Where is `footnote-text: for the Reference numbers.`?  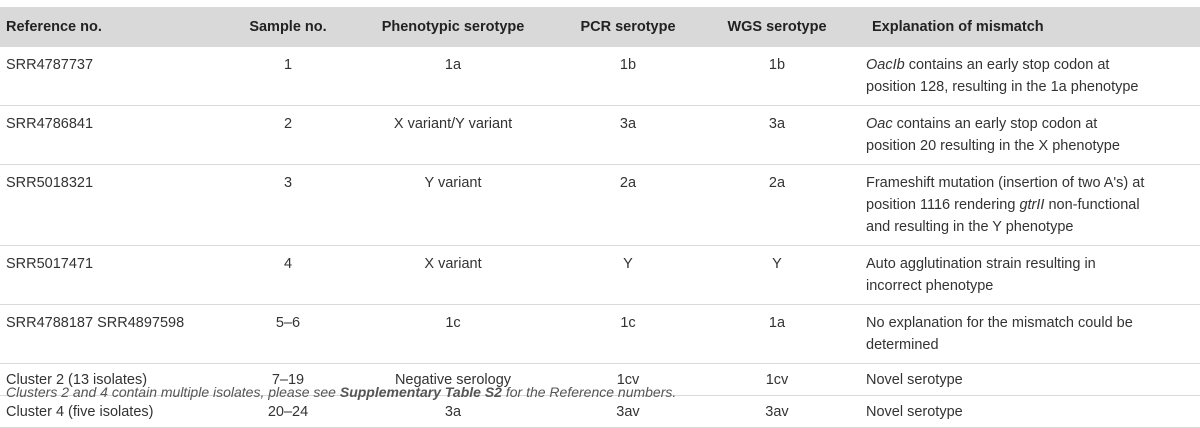 footnote-text: for the Reference numbers. is located at coordinates (589, 392).